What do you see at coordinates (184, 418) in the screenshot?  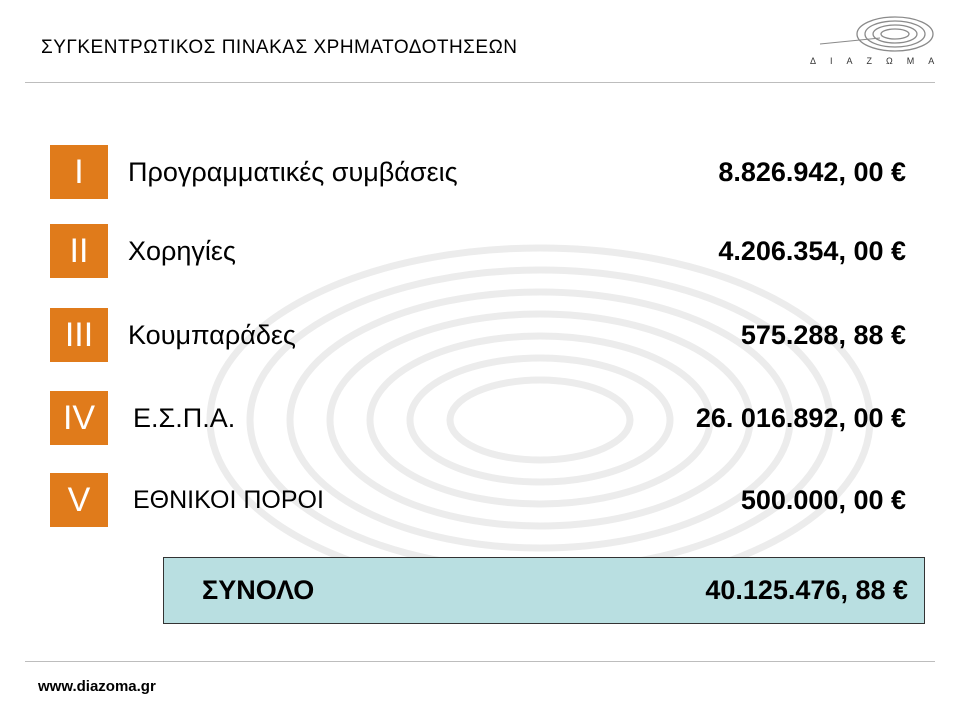 I see `row-label: Ε.Σ.Π.Α.` at bounding box center [184, 418].